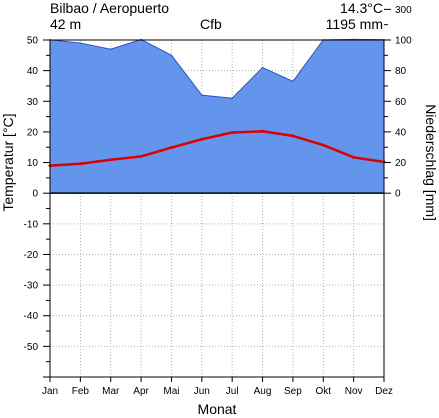  What do you see at coordinates (401, 102) in the screenshot?
I see `precipitation-tick-label: 60` at bounding box center [401, 102].